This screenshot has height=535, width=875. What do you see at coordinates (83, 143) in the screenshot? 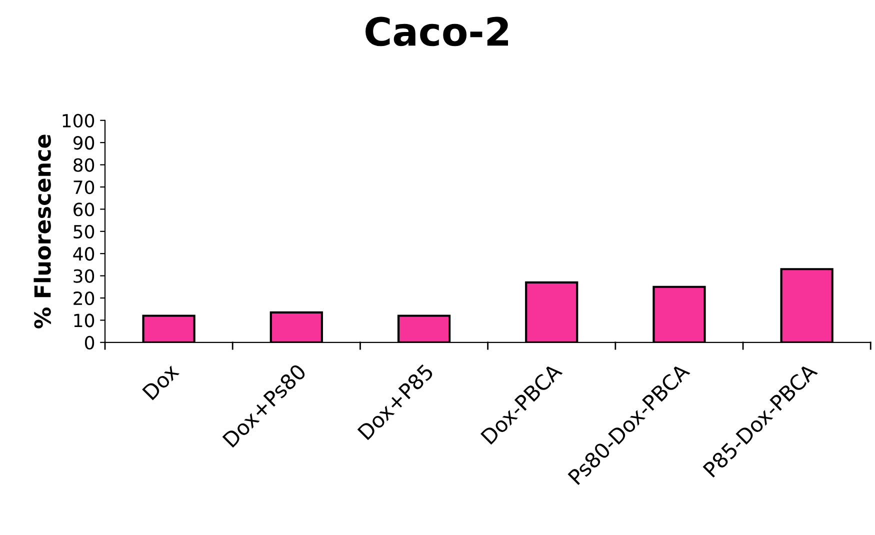
I see `y-tick-label: 90` at bounding box center [83, 143].